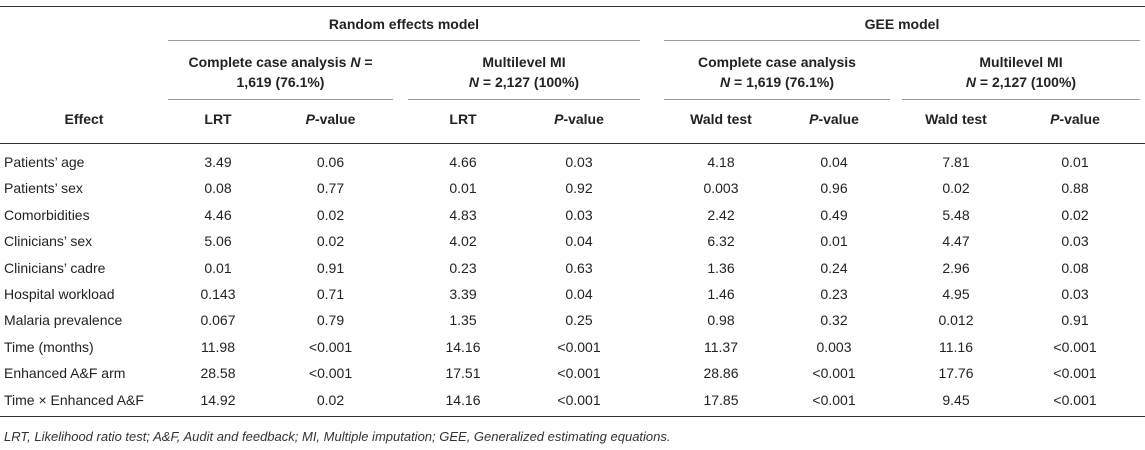  Describe the element at coordinates (777, 72) in the screenshot. I see `sub-header-gee-cca: Complete case analysis N = 1,619 (76.1%)` at that location.